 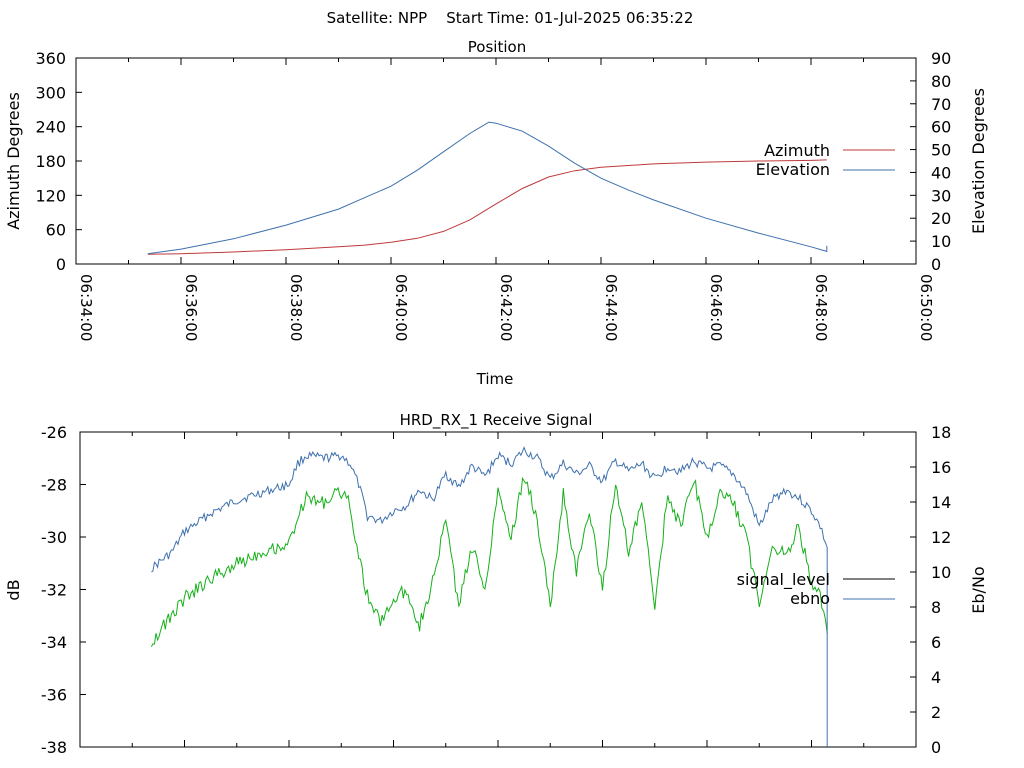 I want to click on position-chart-title: Position, so click(x=497, y=47).